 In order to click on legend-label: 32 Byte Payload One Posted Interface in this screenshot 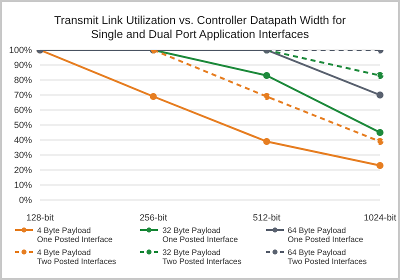, I will do `click(200, 235)`.